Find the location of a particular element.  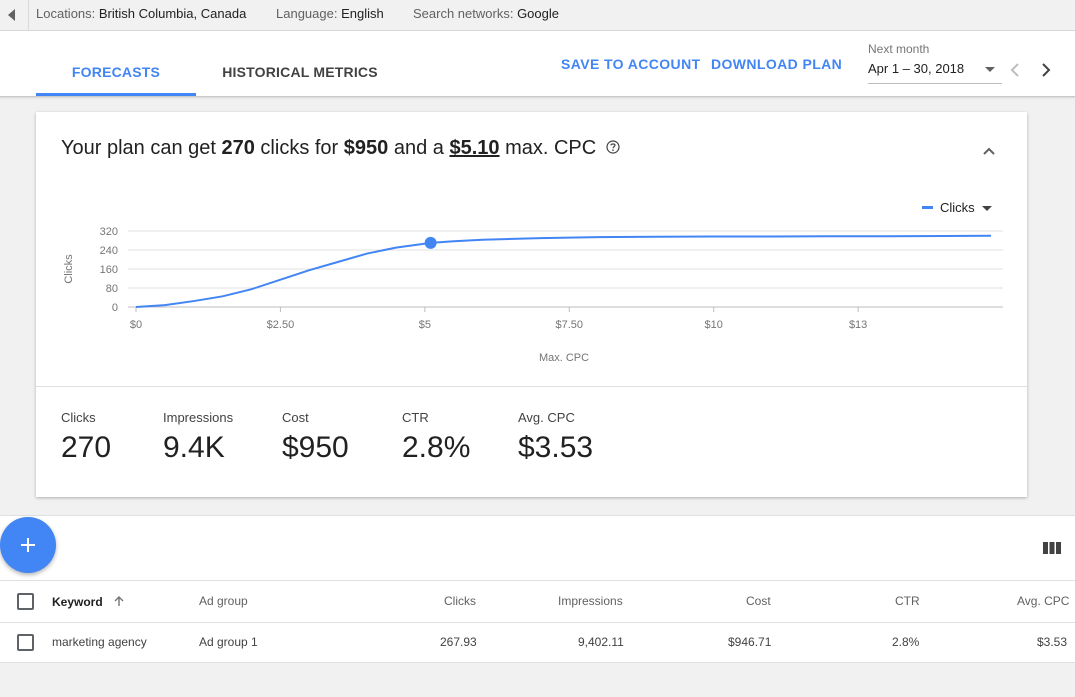

row-checkbox is located at coordinates (25, 642).